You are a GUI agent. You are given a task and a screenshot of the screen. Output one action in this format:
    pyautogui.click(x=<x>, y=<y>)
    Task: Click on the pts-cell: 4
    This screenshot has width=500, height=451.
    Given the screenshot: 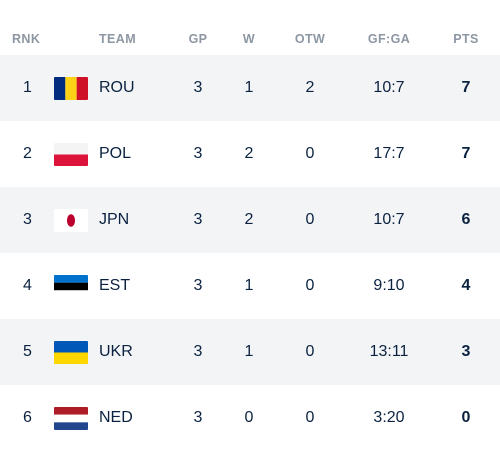 What is the action you would take?
    pyautogui.click(x=466, y=285)
    